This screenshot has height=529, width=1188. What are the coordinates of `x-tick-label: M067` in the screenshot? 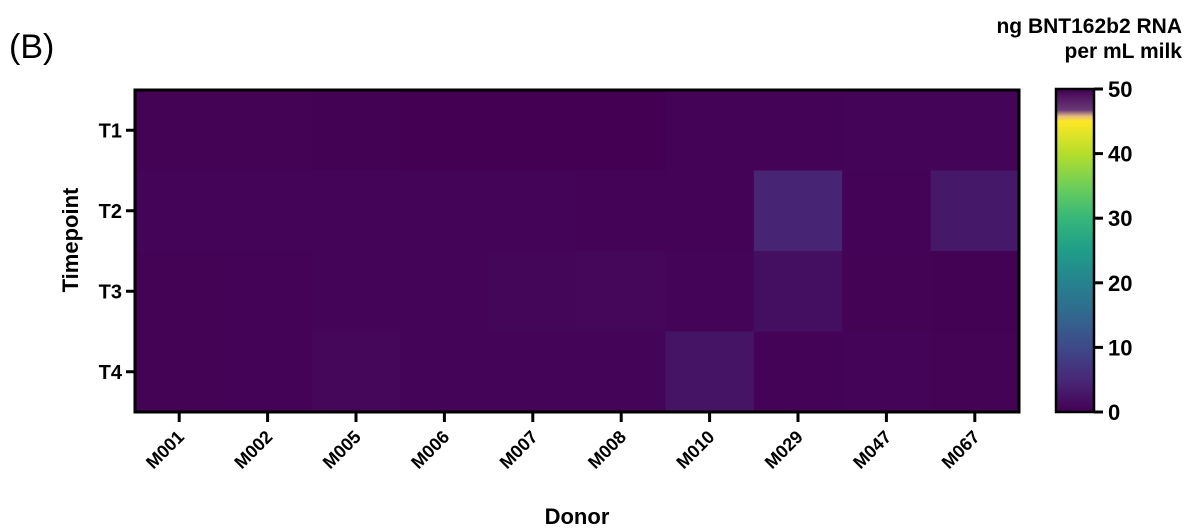 It's located at (961, 450).